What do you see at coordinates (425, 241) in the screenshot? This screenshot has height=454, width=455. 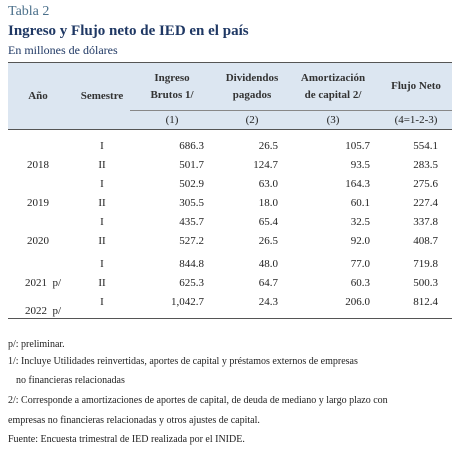 I see `cell: 408.7` at bounding box center [425, 241].